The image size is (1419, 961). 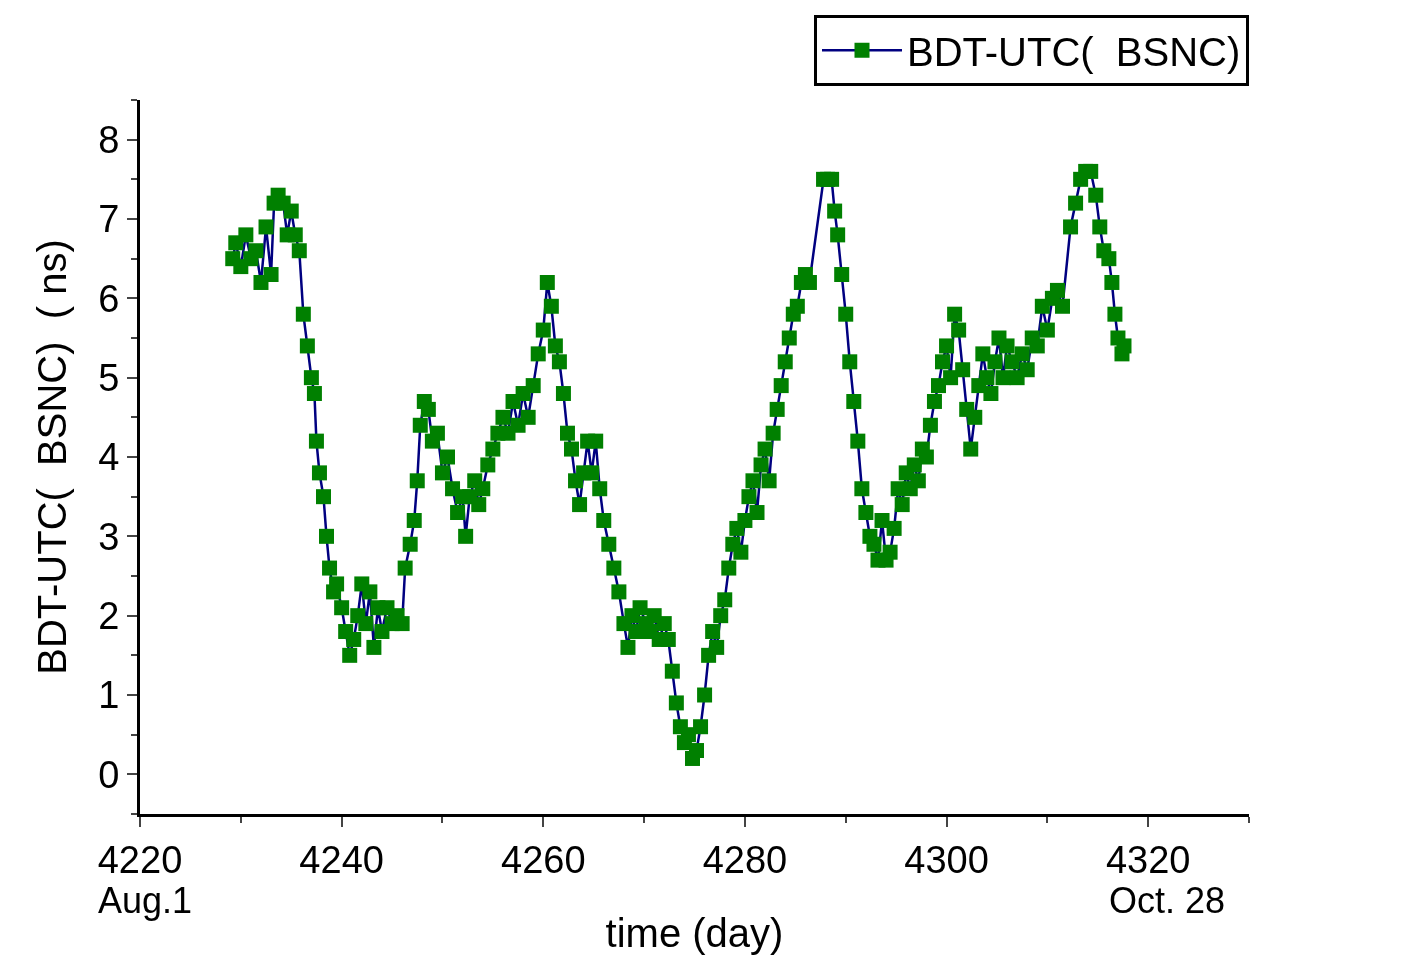 What do you see at coordinates (140, 859) in the screenshot?
I see `x-tick-label: 4220` at bounding box center [140, 859].